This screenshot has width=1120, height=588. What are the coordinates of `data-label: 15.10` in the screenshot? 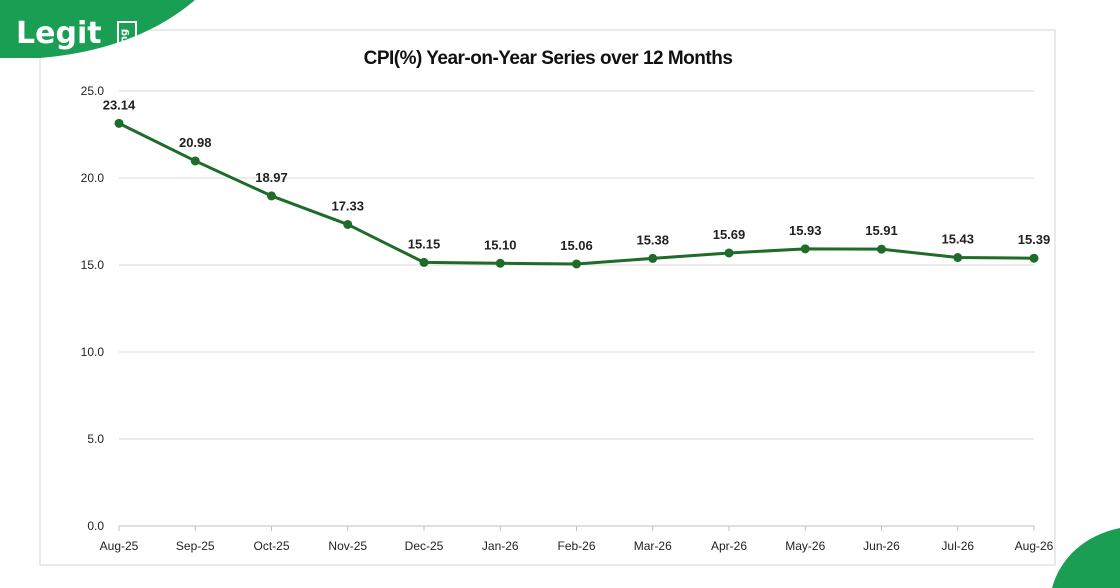 It's located at (500, 244).